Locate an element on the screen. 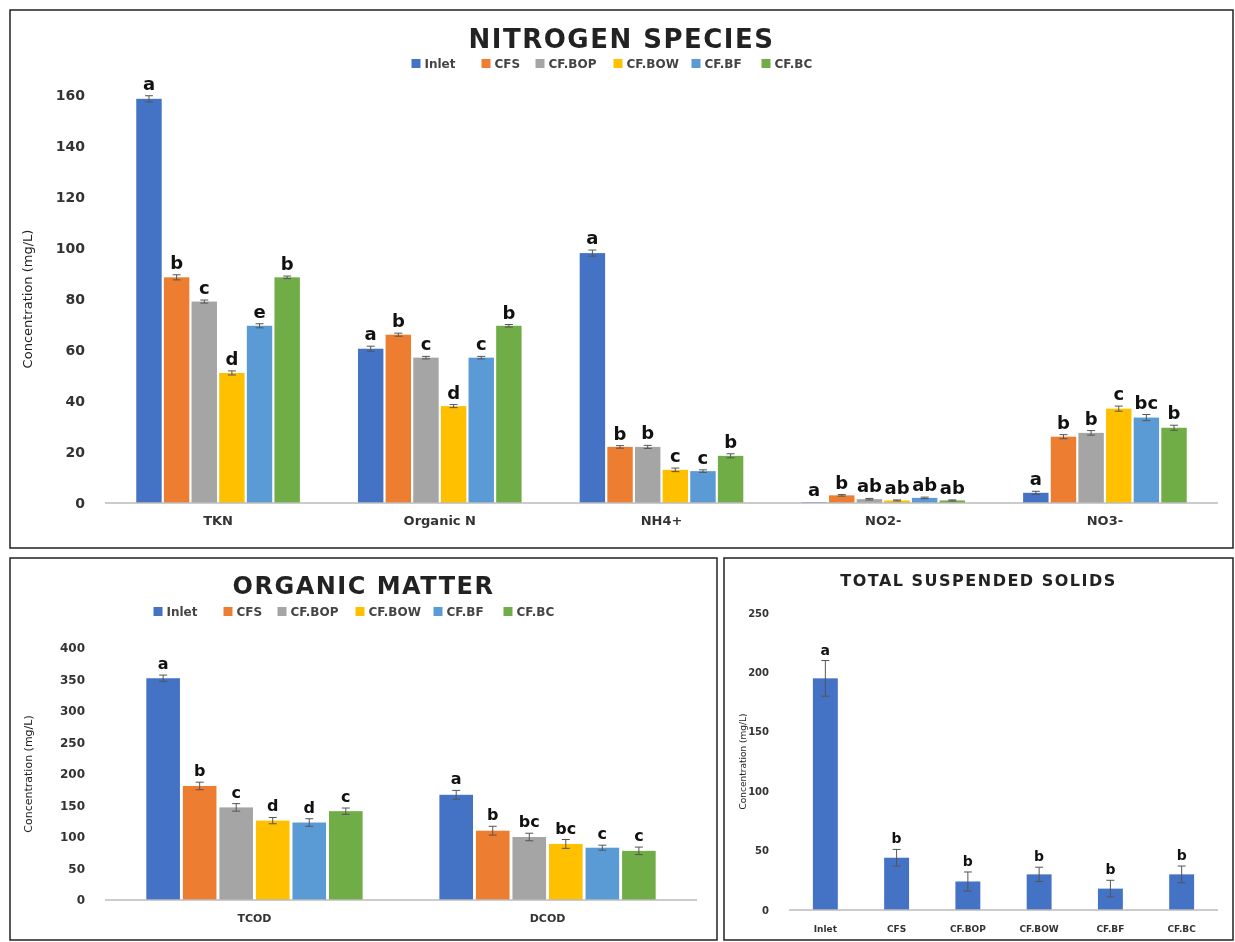 This screenshot has width=1235, height=942. x-tick-label: NO3- is located at coordinates (1105, 520).